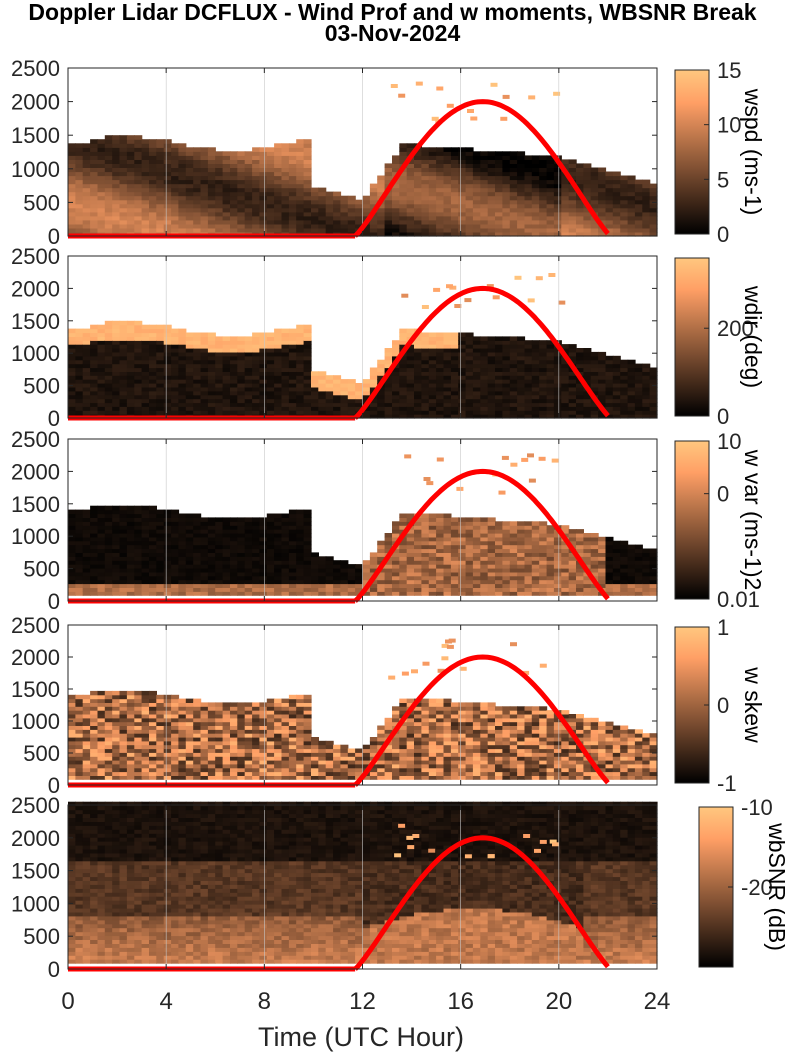 The image size is (785, 1059). I want to click on colorbar-tick-label: 10, so click(729, 125).